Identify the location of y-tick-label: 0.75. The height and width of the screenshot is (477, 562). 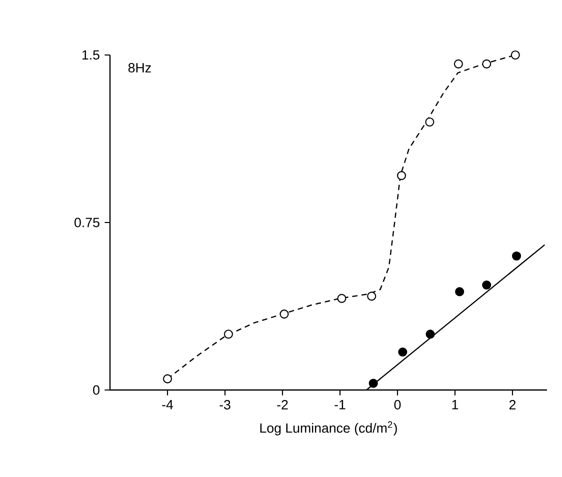
(87, 223).